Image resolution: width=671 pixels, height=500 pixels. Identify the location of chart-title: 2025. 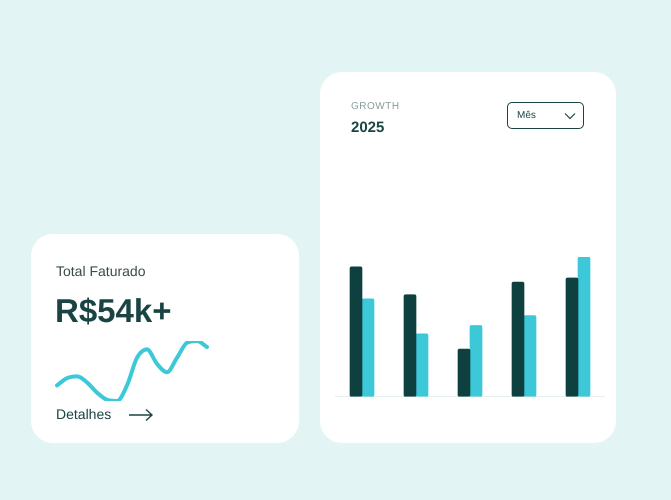
(367, 127).